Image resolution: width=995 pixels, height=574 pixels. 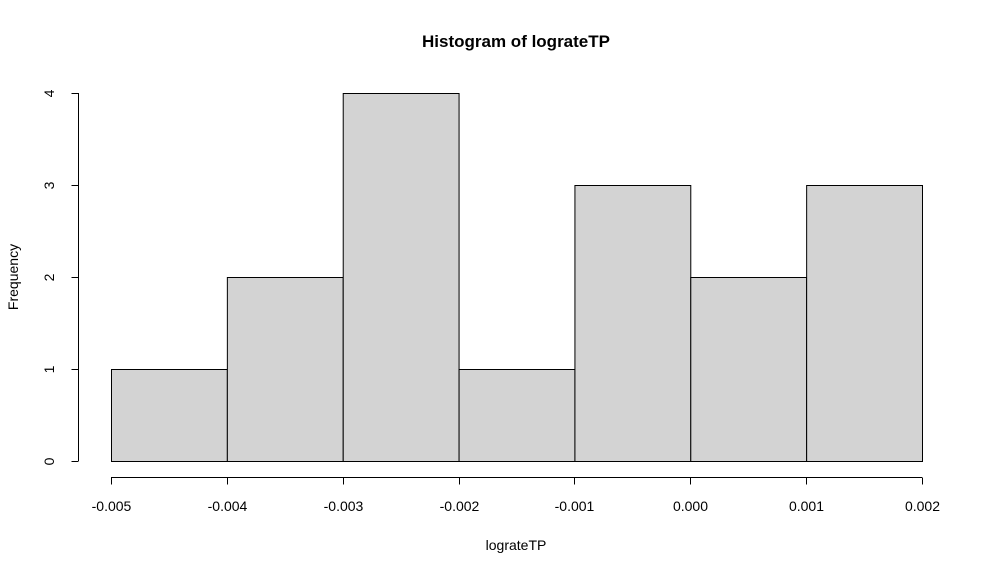 What do you see at coordinates (806, 506) in the screenshot?
I see `x-tick-label: 0.001` at bounding box center [806, 506].